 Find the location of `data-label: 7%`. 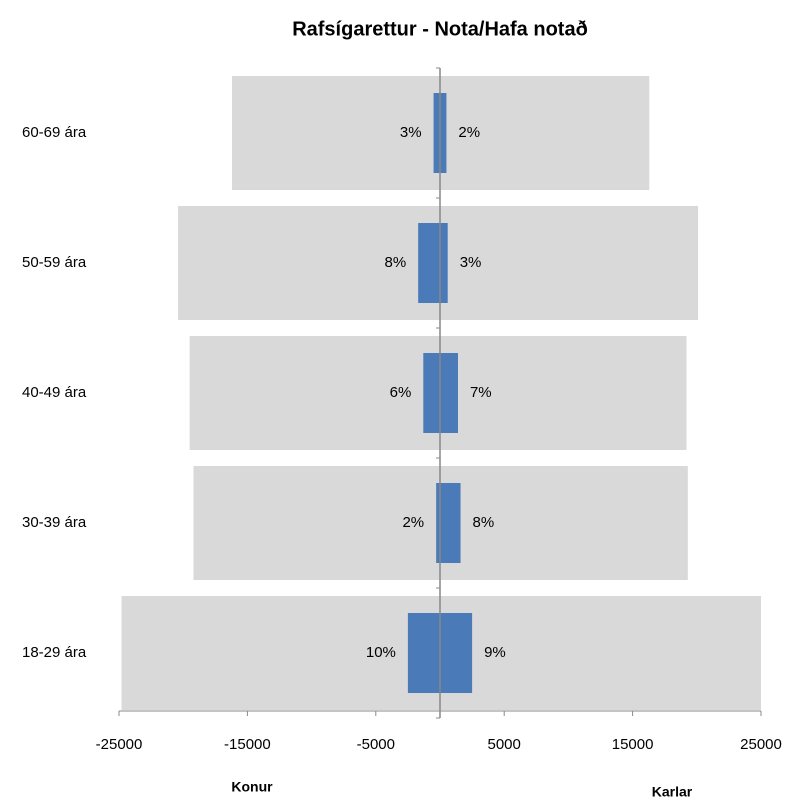

data-label: 7% is located at coordinates (481, 392).